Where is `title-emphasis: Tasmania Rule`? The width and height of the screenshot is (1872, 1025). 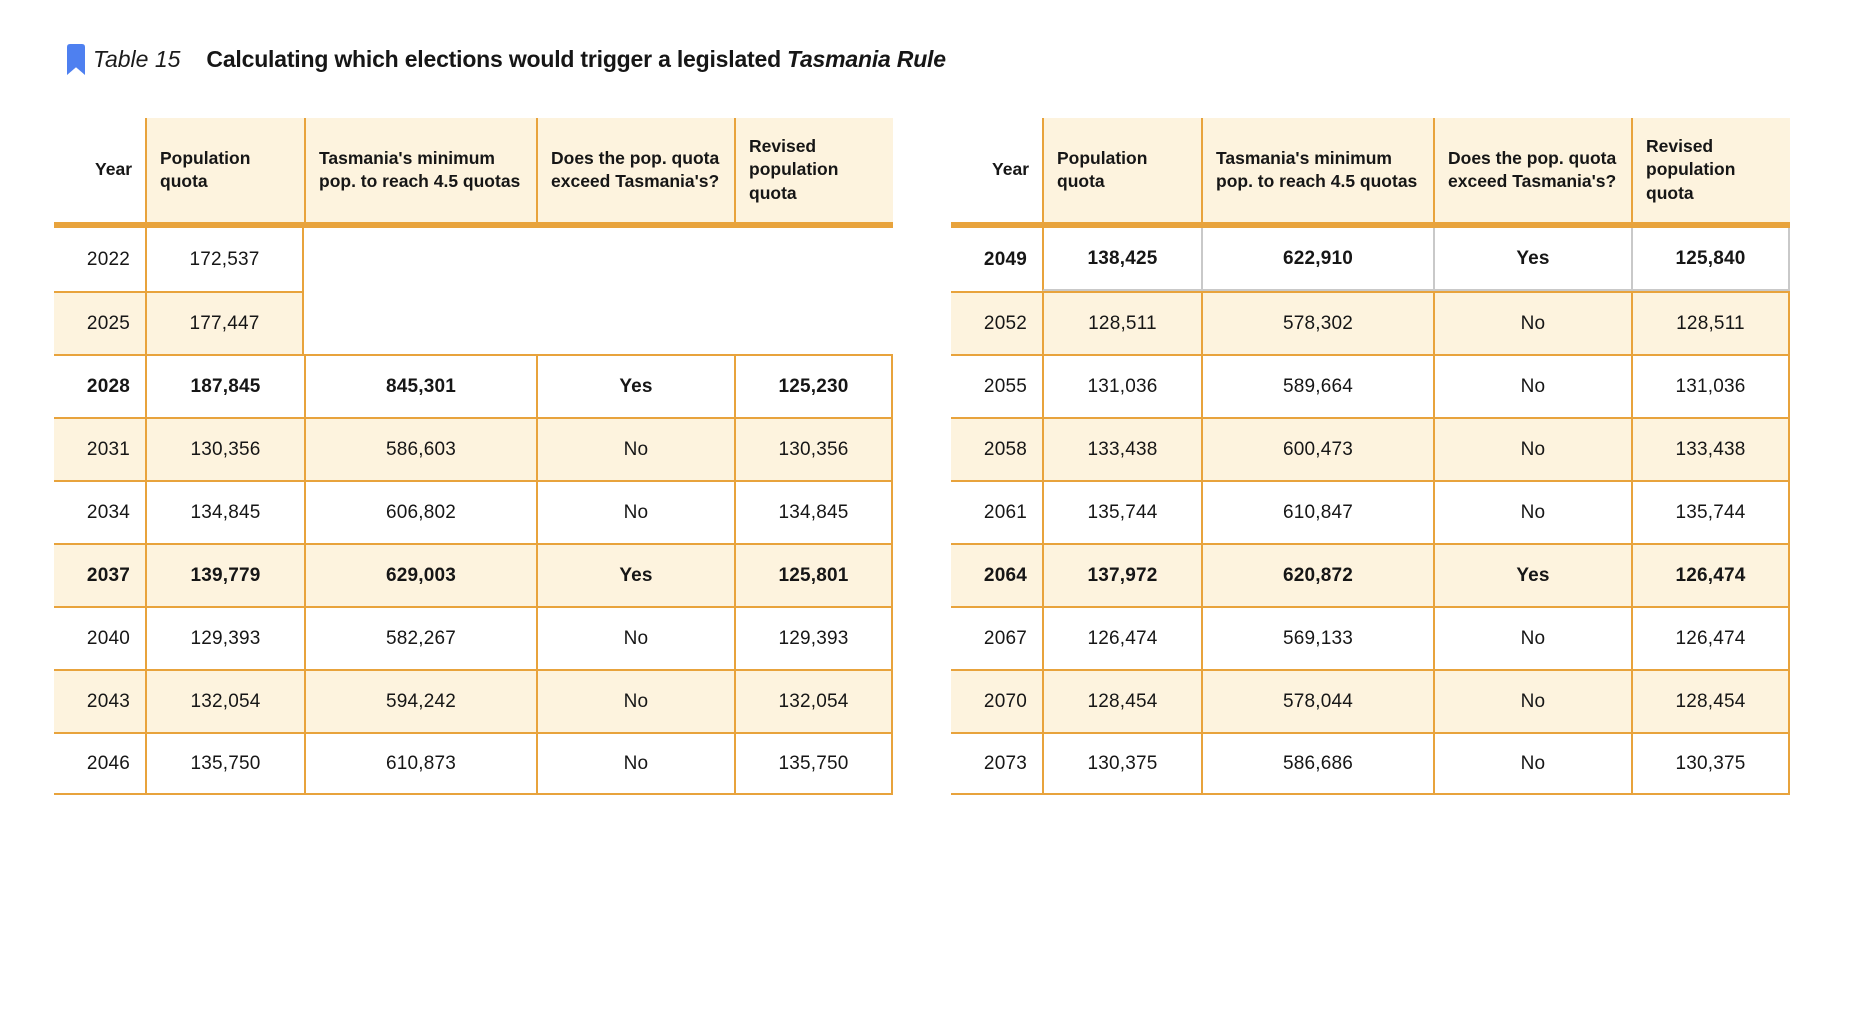 title-emphasis: Tasmania Rule is located at coordinates (866, 59).